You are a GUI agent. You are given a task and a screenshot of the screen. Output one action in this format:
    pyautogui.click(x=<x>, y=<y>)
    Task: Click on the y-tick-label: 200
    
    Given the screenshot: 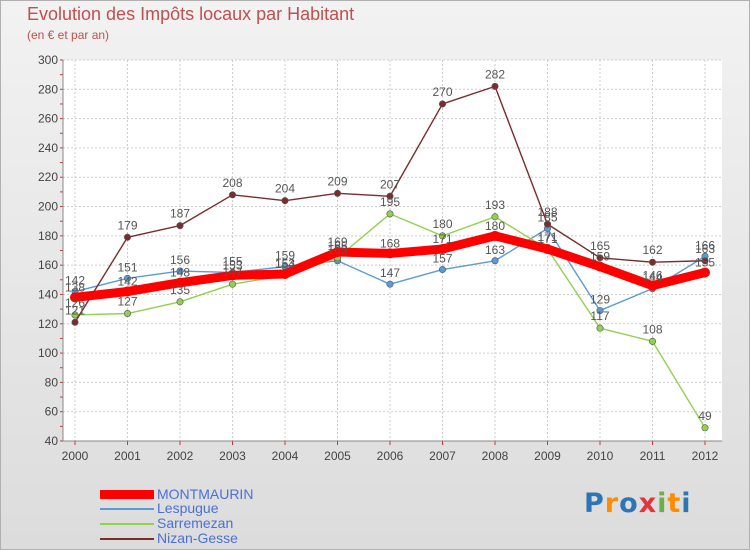 What is the action you would take?
    pyautogui.click(x=48, y=207)
    